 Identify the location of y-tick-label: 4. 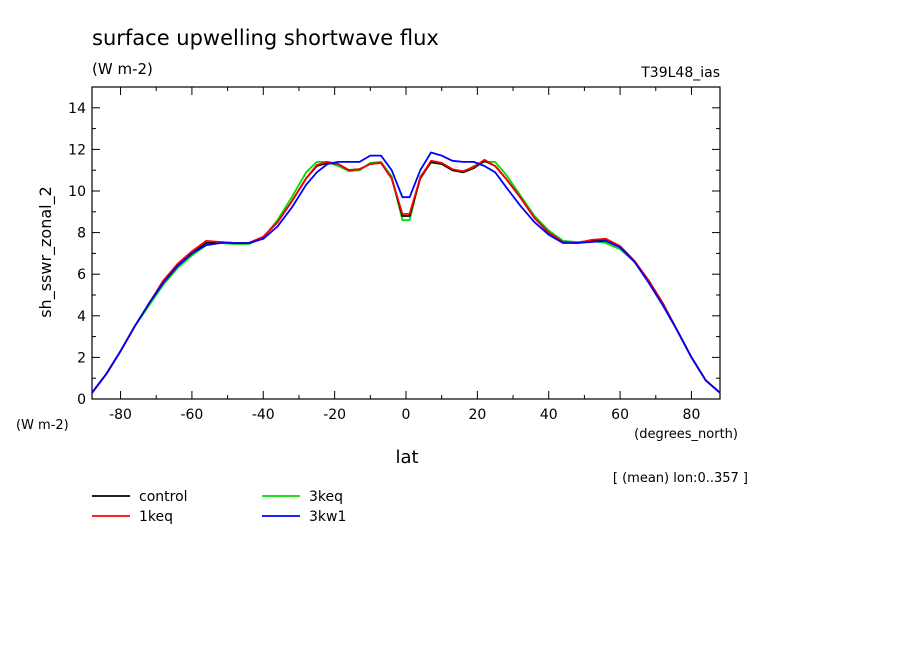
(81, 317).